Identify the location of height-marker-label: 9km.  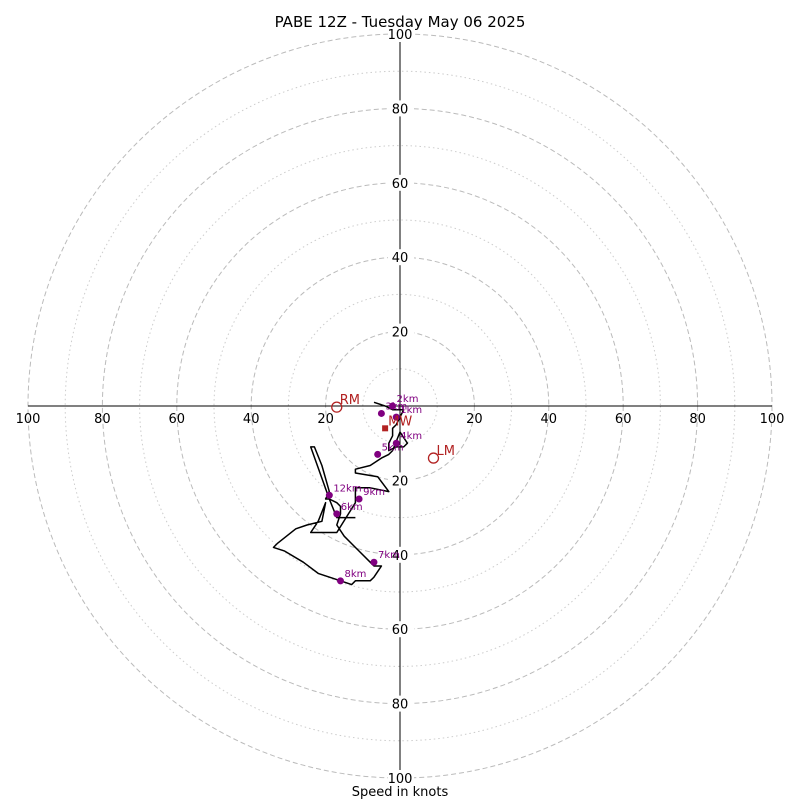
(374, 492).